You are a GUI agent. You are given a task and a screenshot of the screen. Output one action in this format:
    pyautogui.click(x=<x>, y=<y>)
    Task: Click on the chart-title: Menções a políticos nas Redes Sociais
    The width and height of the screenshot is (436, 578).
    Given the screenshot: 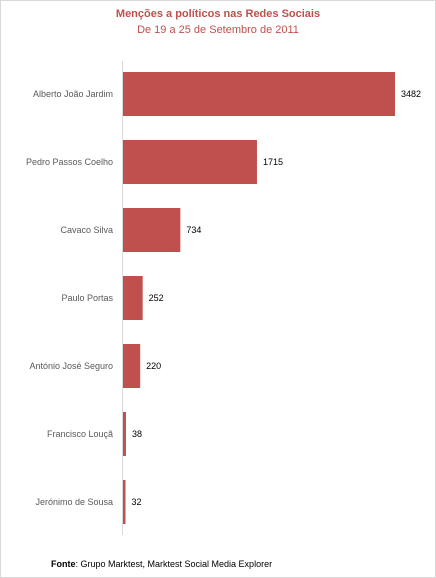 What is the action you would take?
    pyautogui.click(x=218, y=14)
    